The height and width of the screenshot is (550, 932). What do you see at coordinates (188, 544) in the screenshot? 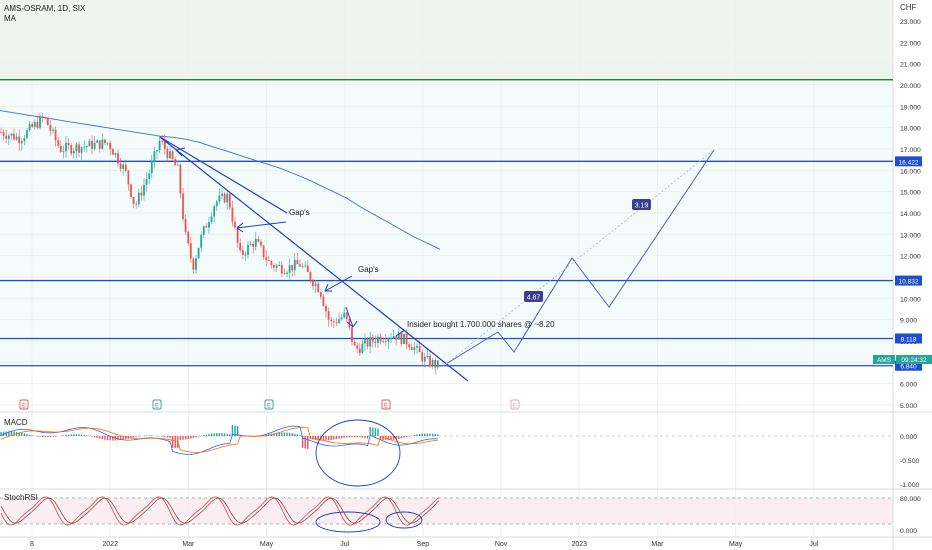
I see `time-tick: Mar` at bounding box center [188, 544].